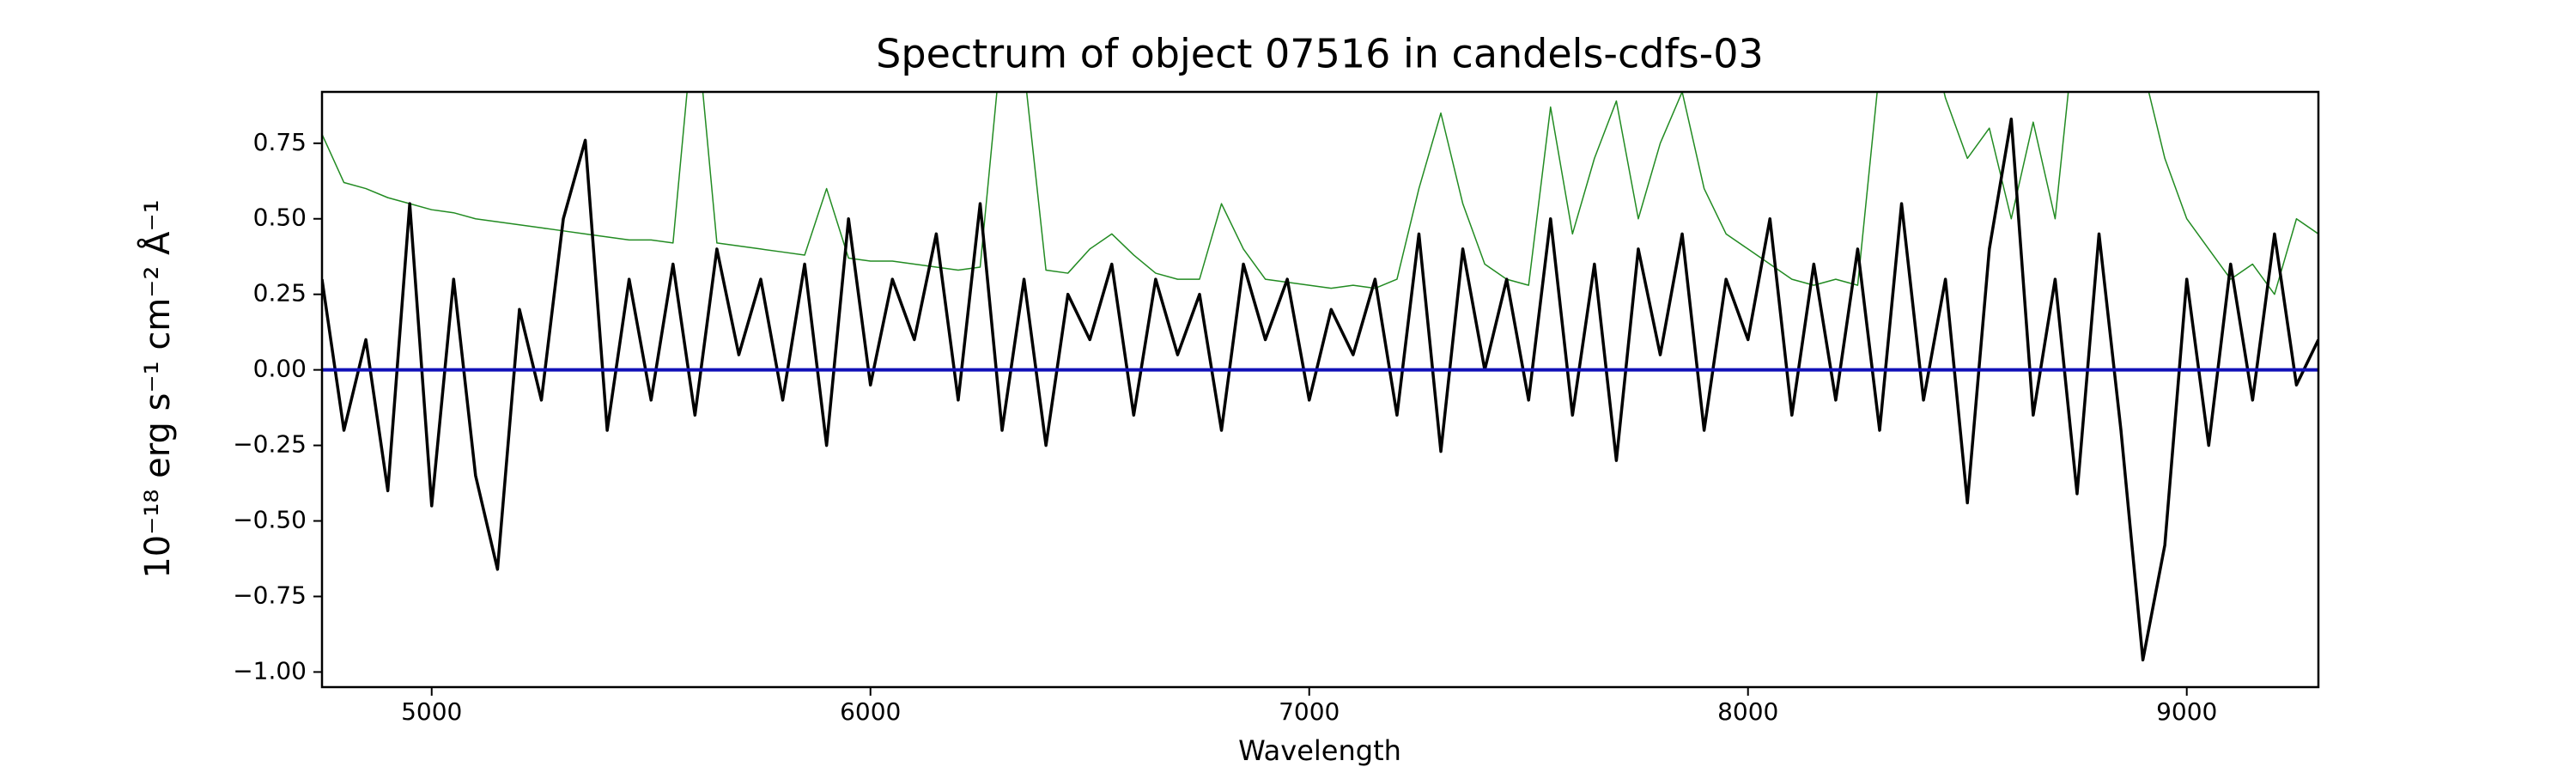  I want to click on x-tick-label: 9000, so click(2186, 711).